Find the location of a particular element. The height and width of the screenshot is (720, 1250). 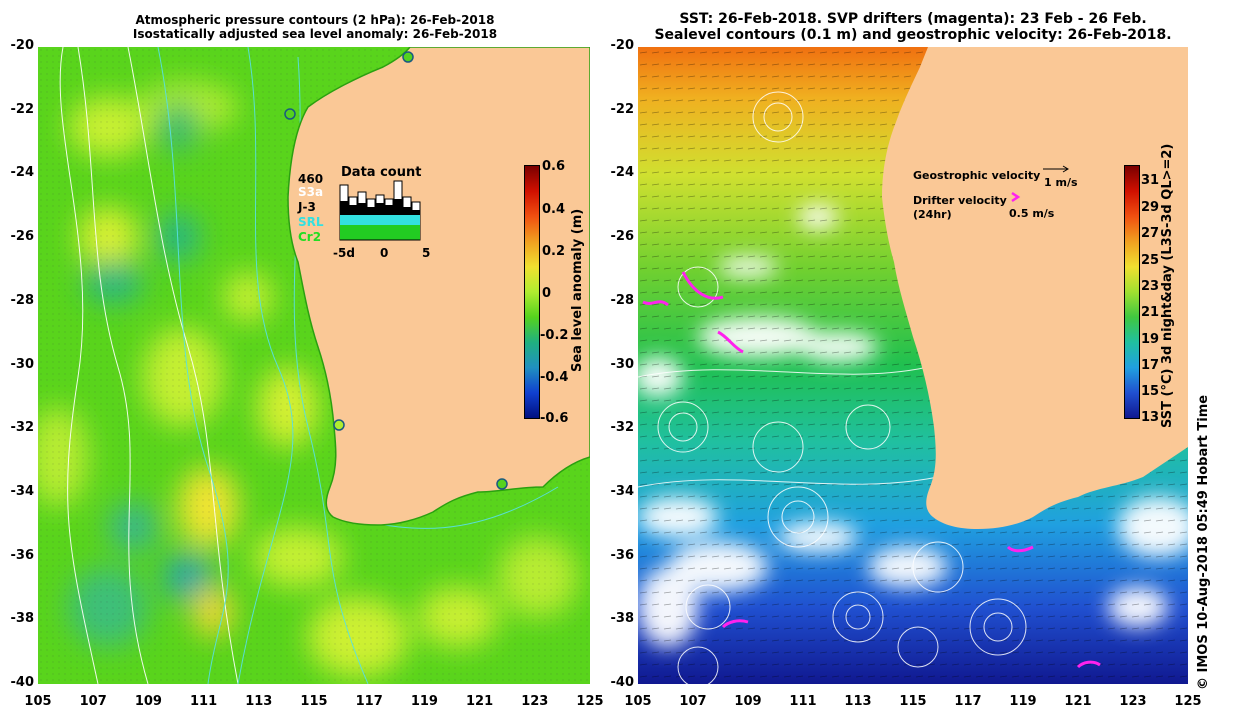

right_panel-y-tick: -38 is located at coordinates (622, 619).